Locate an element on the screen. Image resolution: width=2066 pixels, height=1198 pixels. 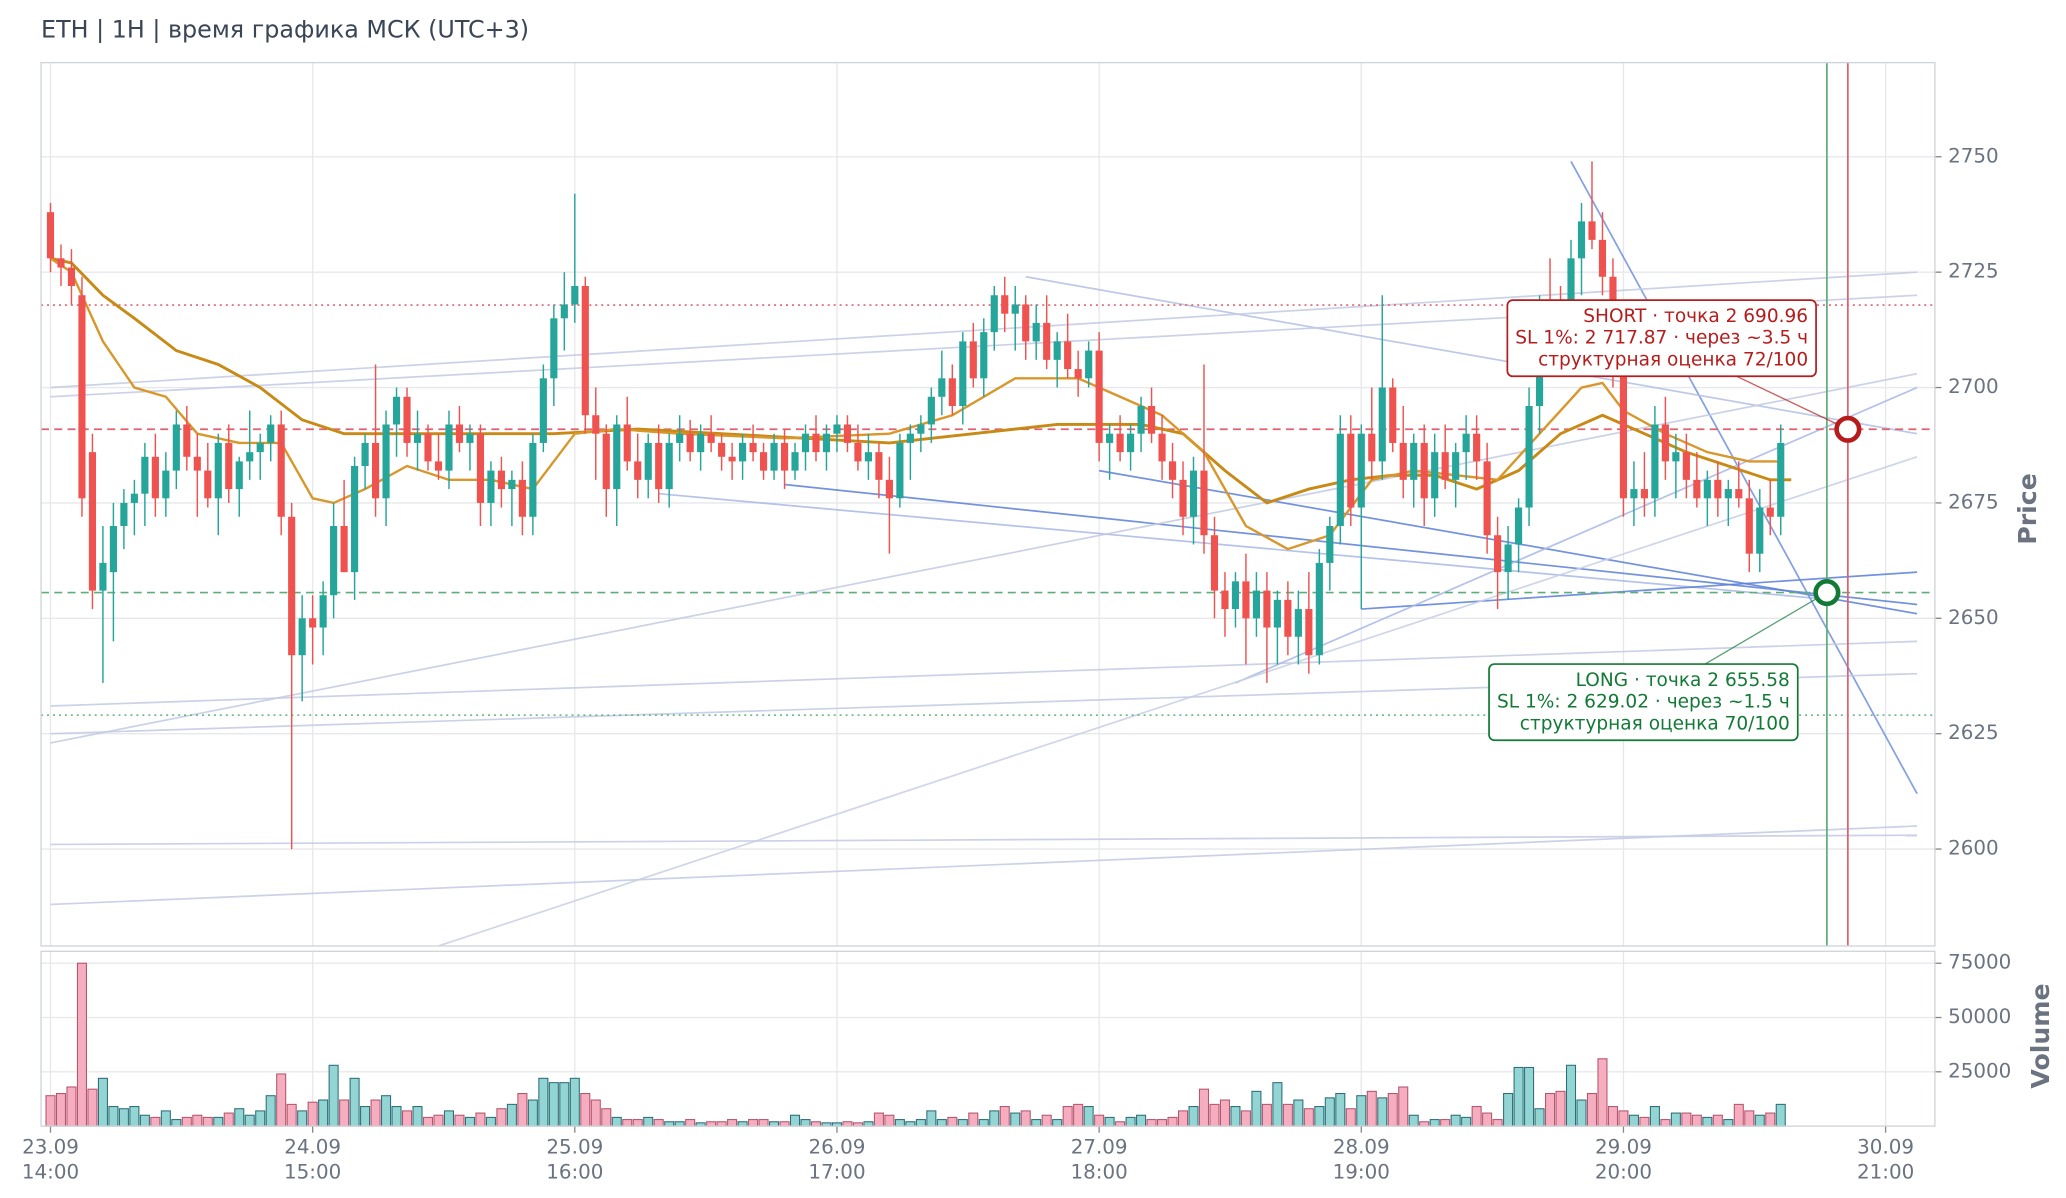
signal-marker is located at coordinates (1827, 592).